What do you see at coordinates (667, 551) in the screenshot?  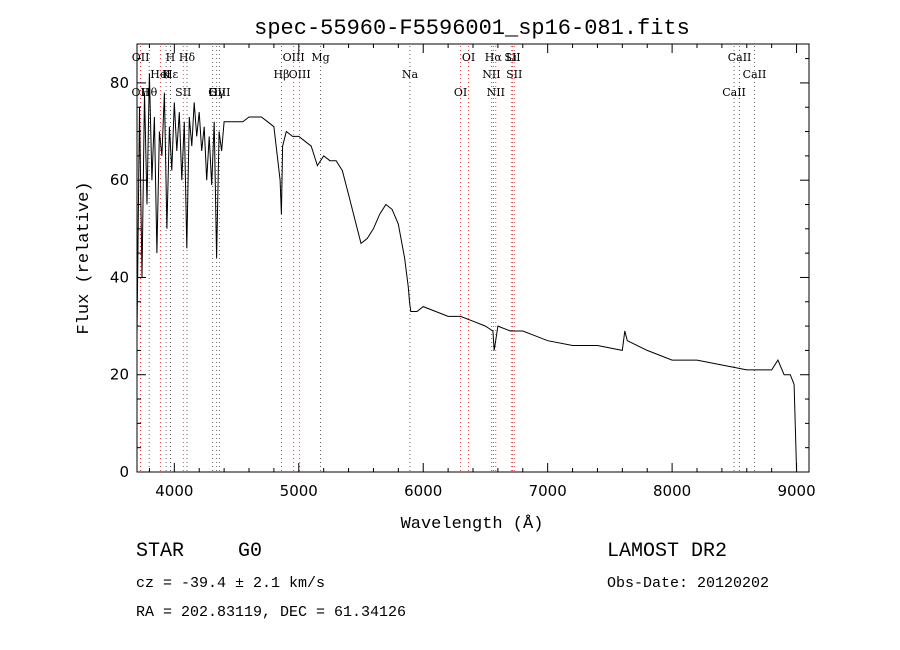 I see `survey-label: LAMOST DR2` at bounding box center [667, 551].